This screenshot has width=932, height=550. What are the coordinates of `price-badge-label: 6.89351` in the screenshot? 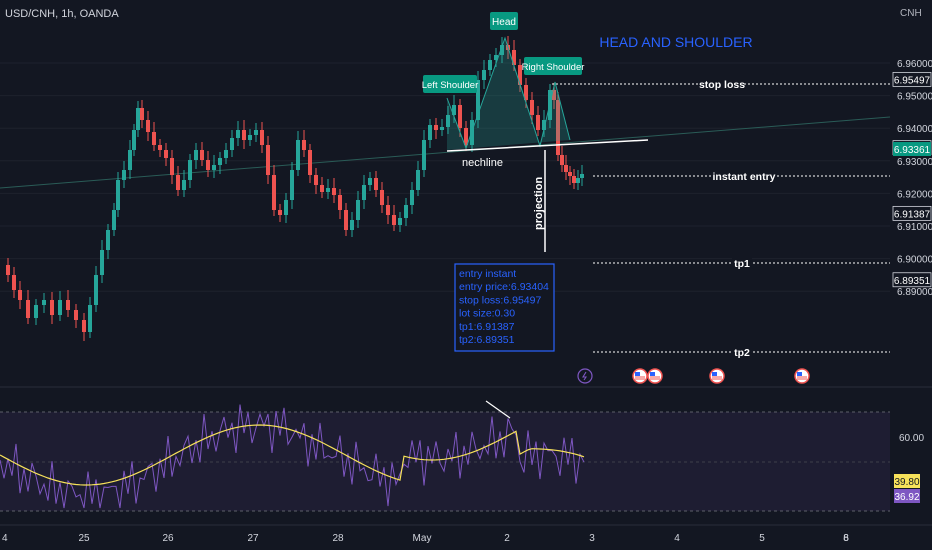 It's located at (912, 281).